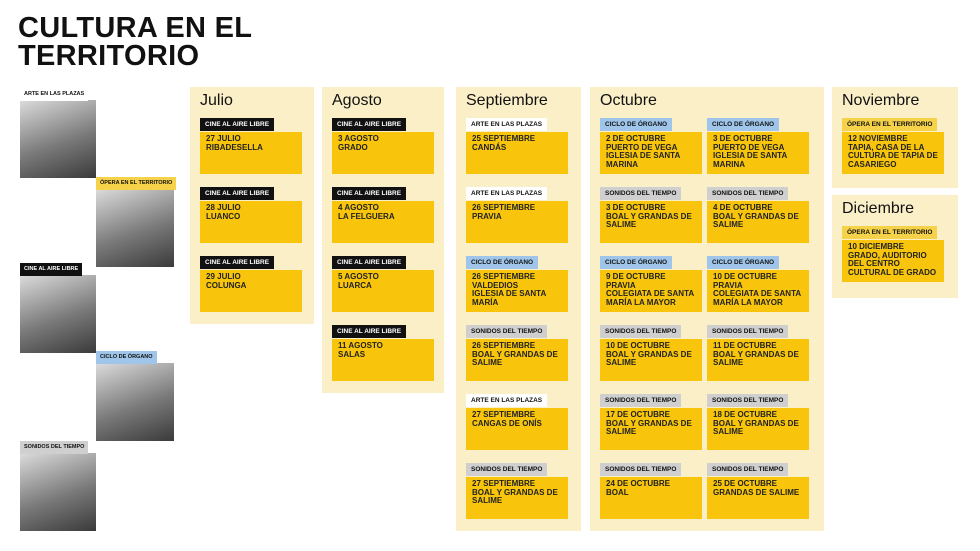 This screenshot has height=551, width=980. Describe the element at coordinates (638, 483) in the screenshot. I see `event-line: 24 DE OCTUBRE` at that location.